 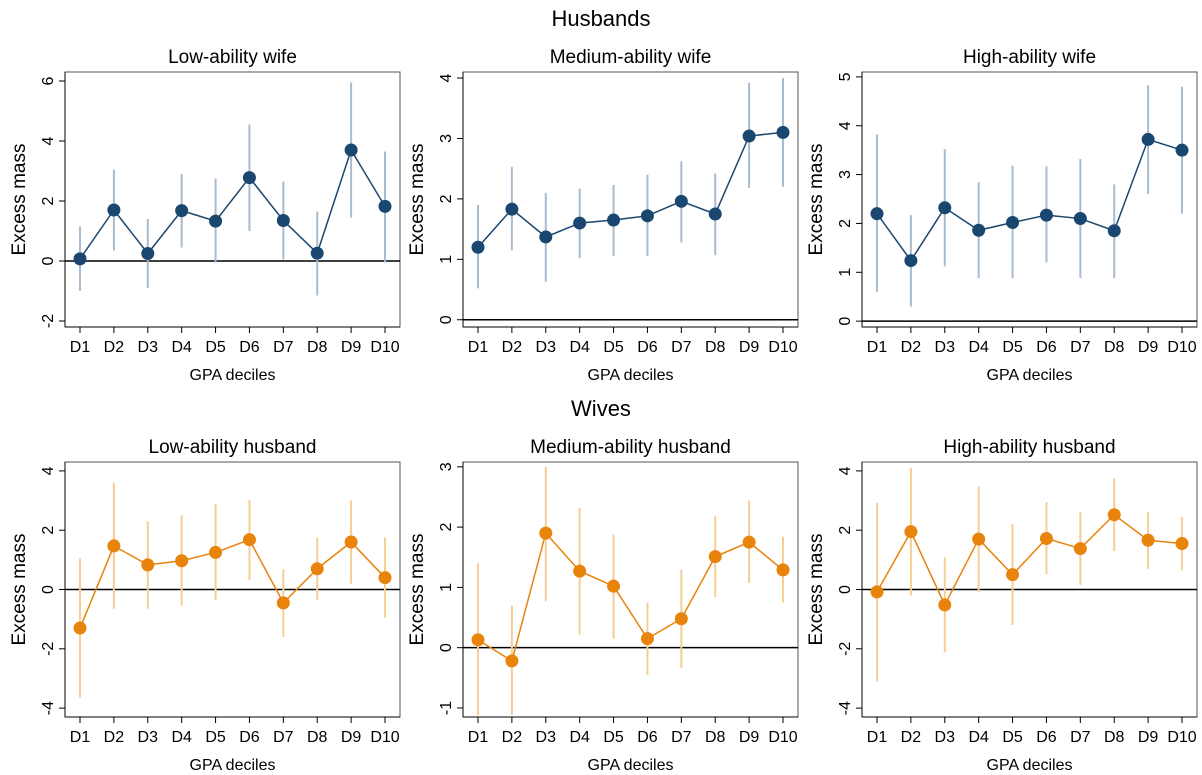 I want to click on panel-title: Medium-ability wife, so click(x=631, y=57).